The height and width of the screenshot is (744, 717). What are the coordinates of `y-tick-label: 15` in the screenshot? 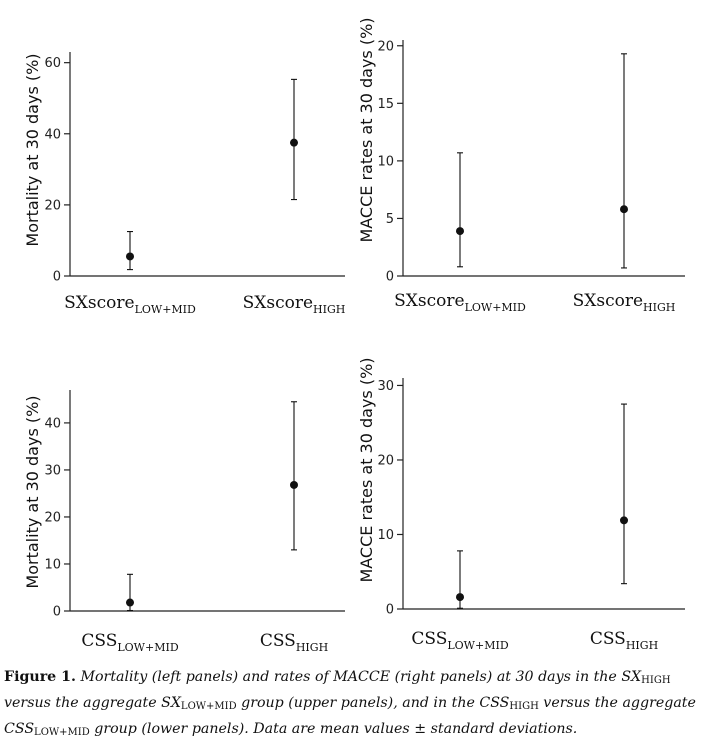 It's located at (385, 104).